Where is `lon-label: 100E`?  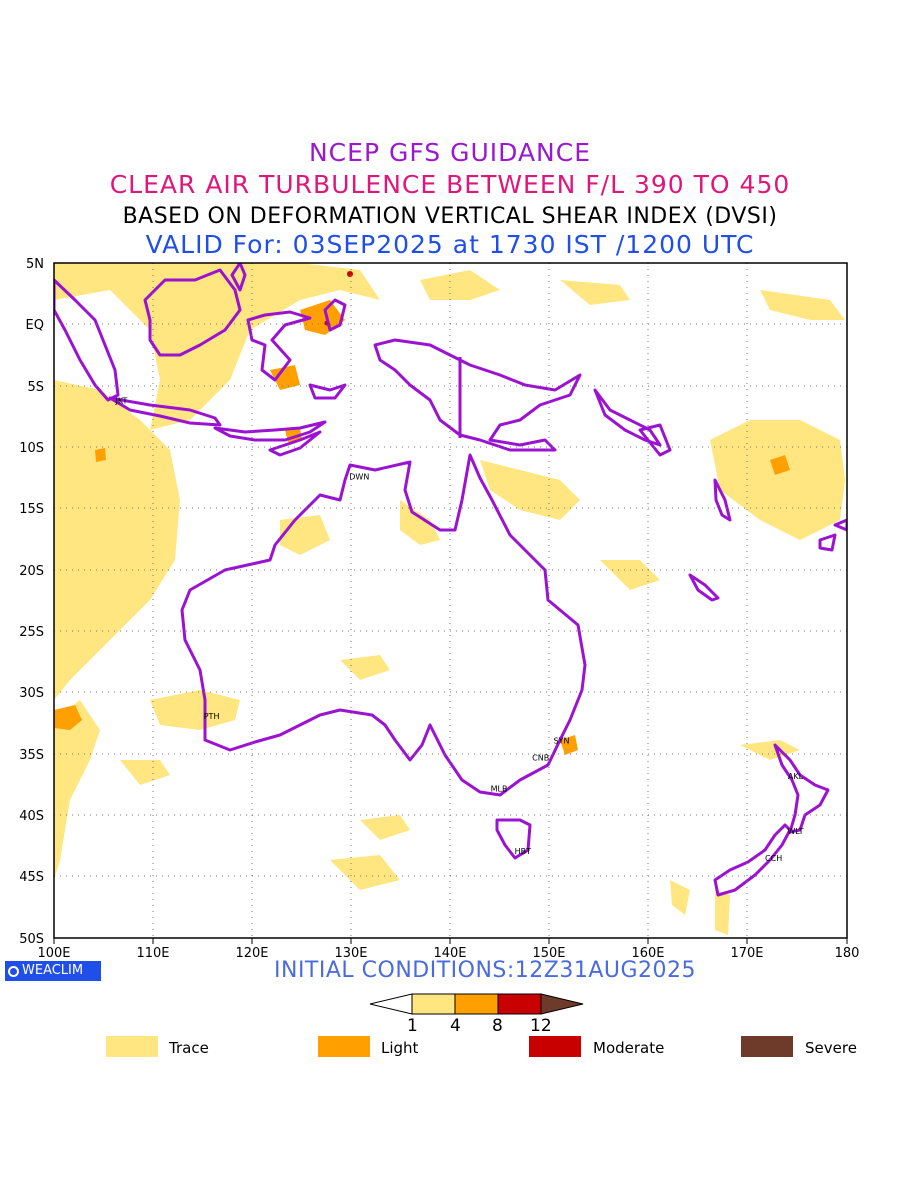 lon-label: 100E is located at coordinates (53, 953).